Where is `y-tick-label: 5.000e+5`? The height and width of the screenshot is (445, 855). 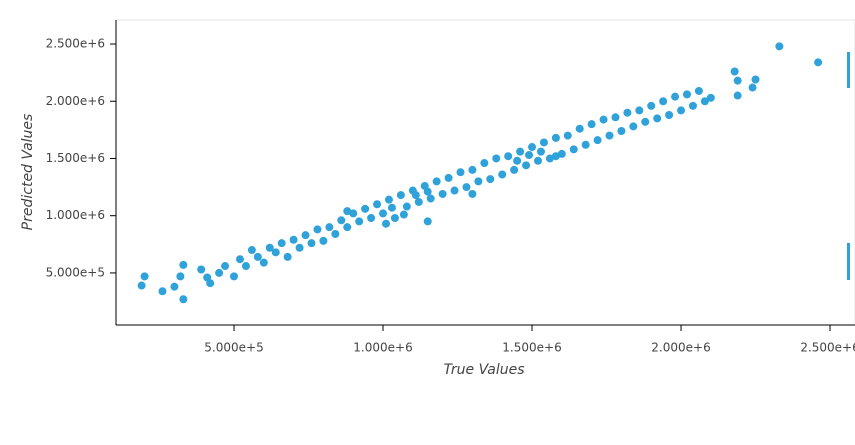
y-tick-label: 5.000e+5 is located at coordinates (75, 272).